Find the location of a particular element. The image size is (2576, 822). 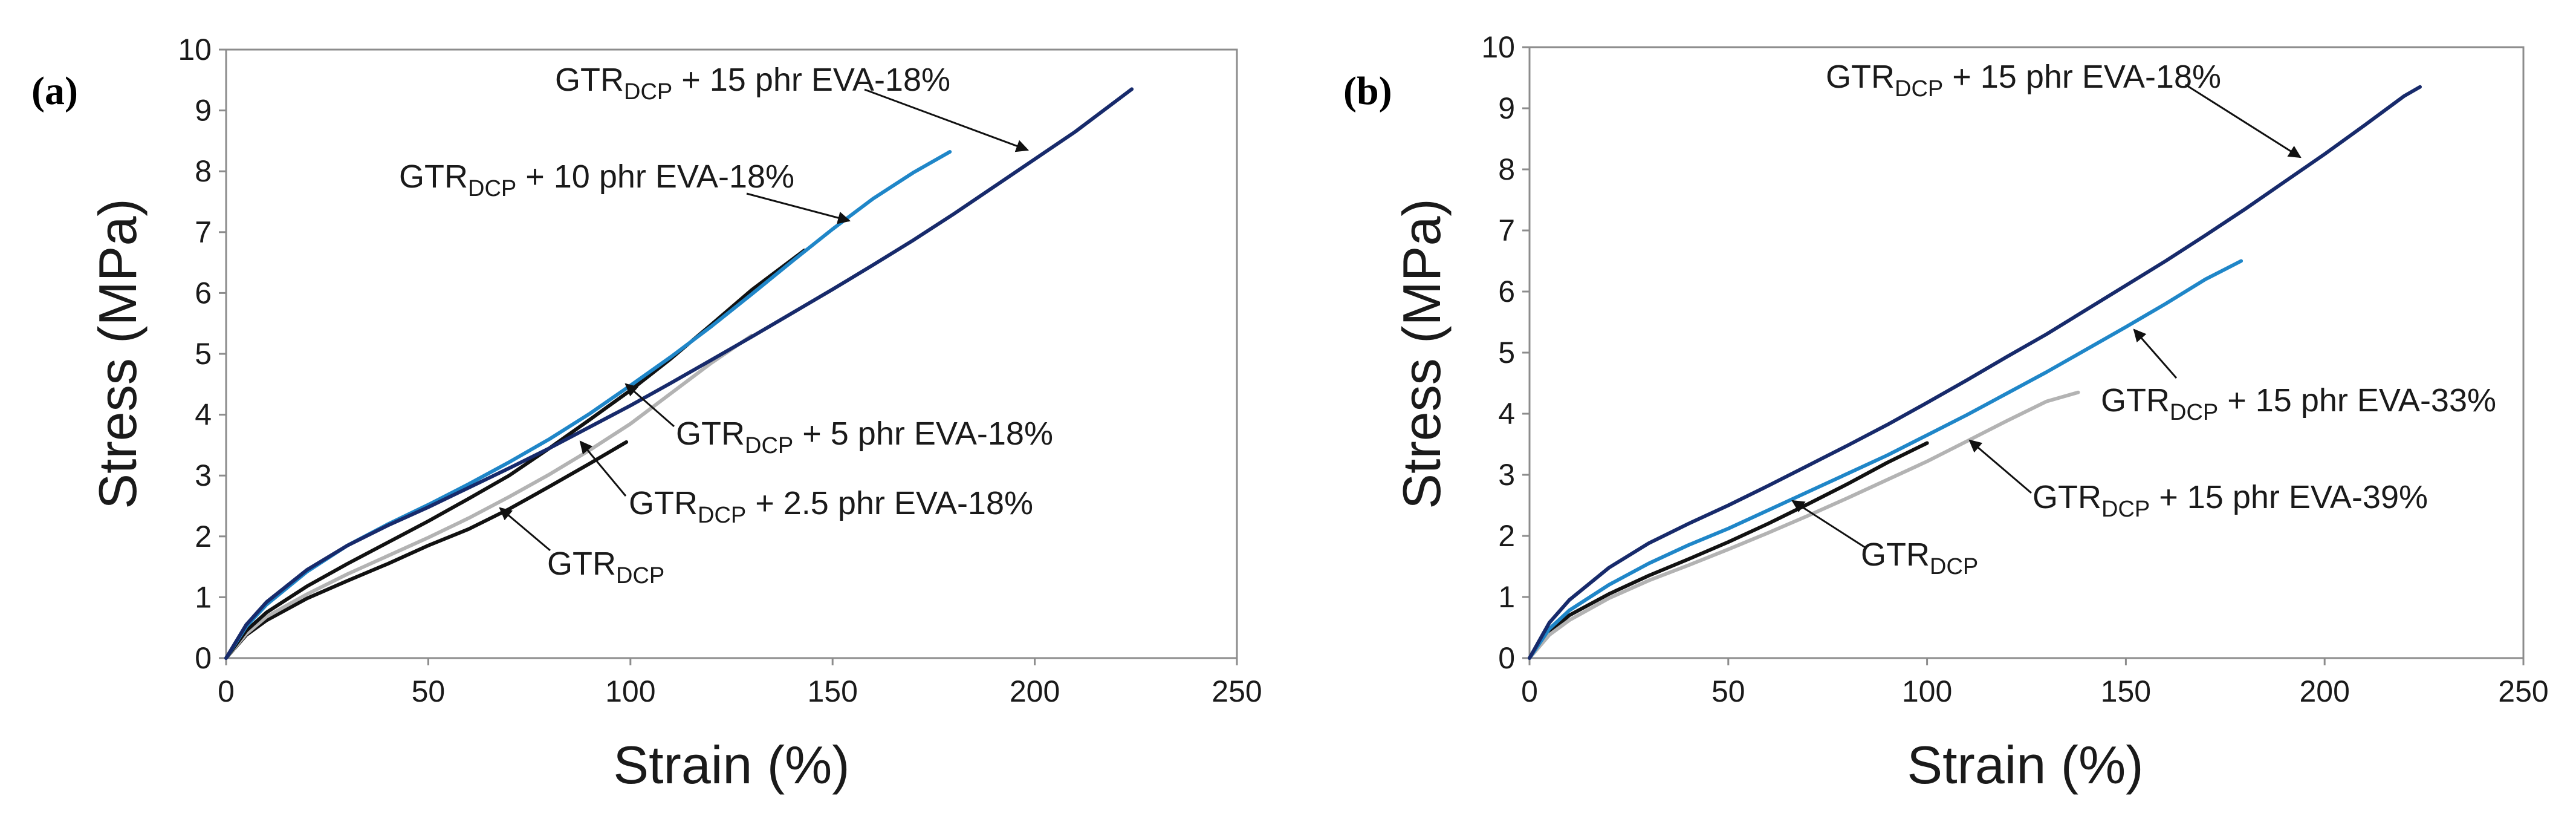

annotation-rest: + 15 phr EVA-39% is located at coordinates (2289, 497).